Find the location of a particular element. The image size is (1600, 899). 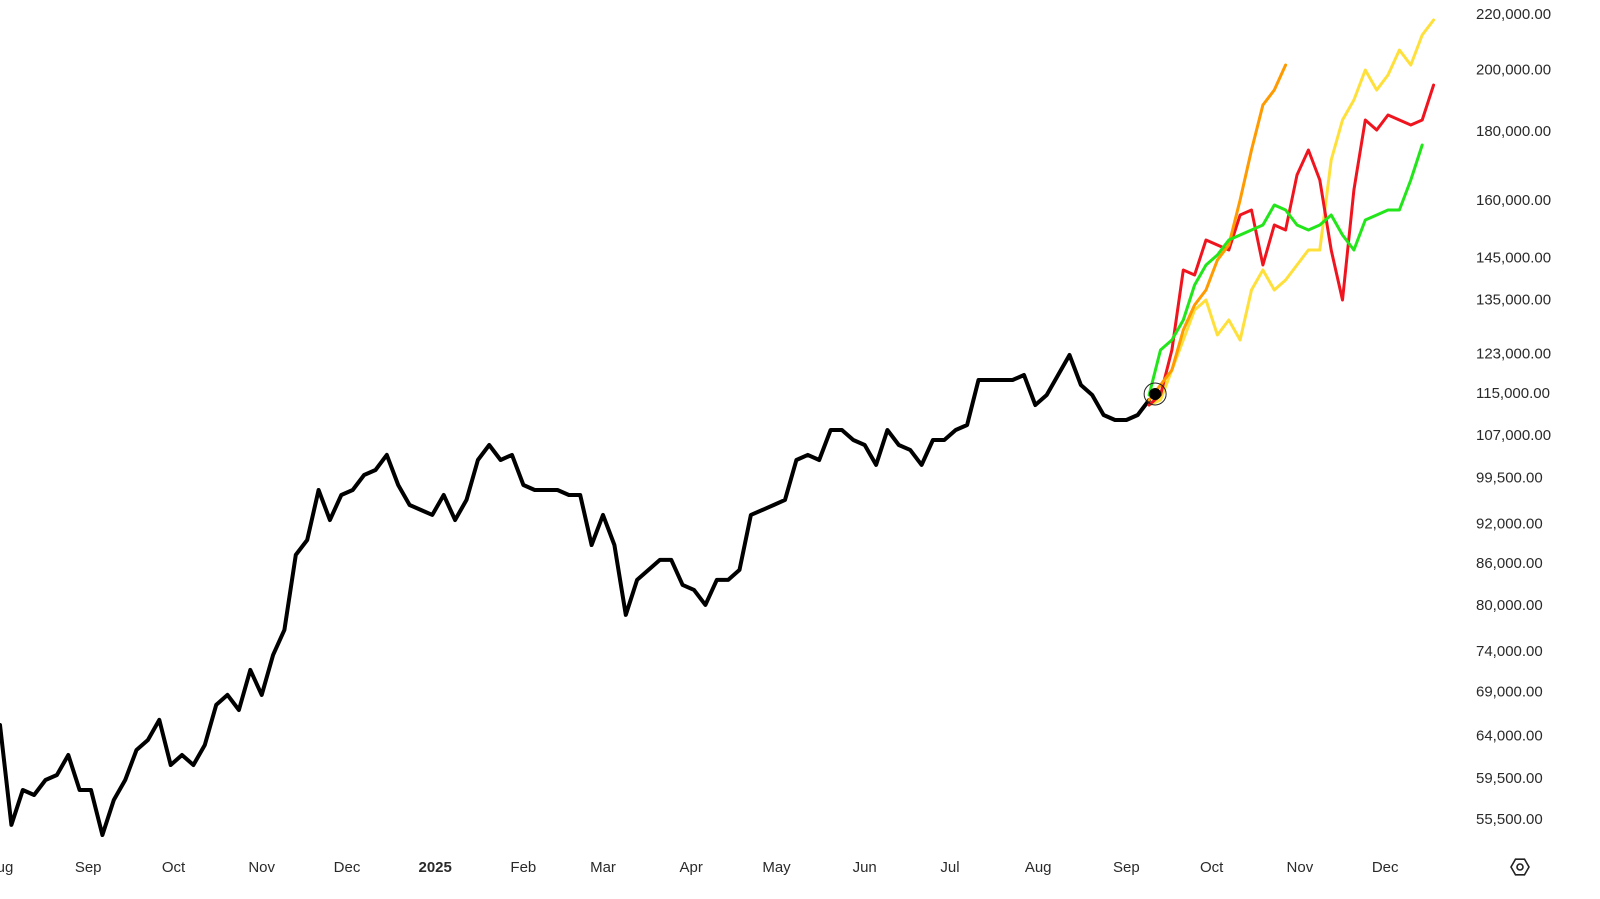

x-tick-label: May is located at coordinates (776, 867).